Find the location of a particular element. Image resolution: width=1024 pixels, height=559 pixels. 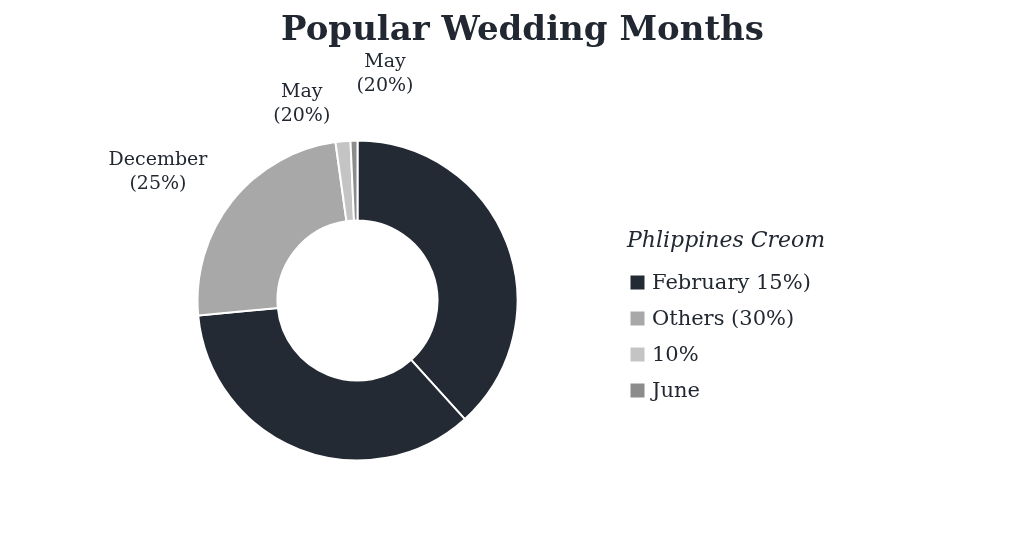

chart-title: Popular Wedding Months is located at coordinates (522, 27).